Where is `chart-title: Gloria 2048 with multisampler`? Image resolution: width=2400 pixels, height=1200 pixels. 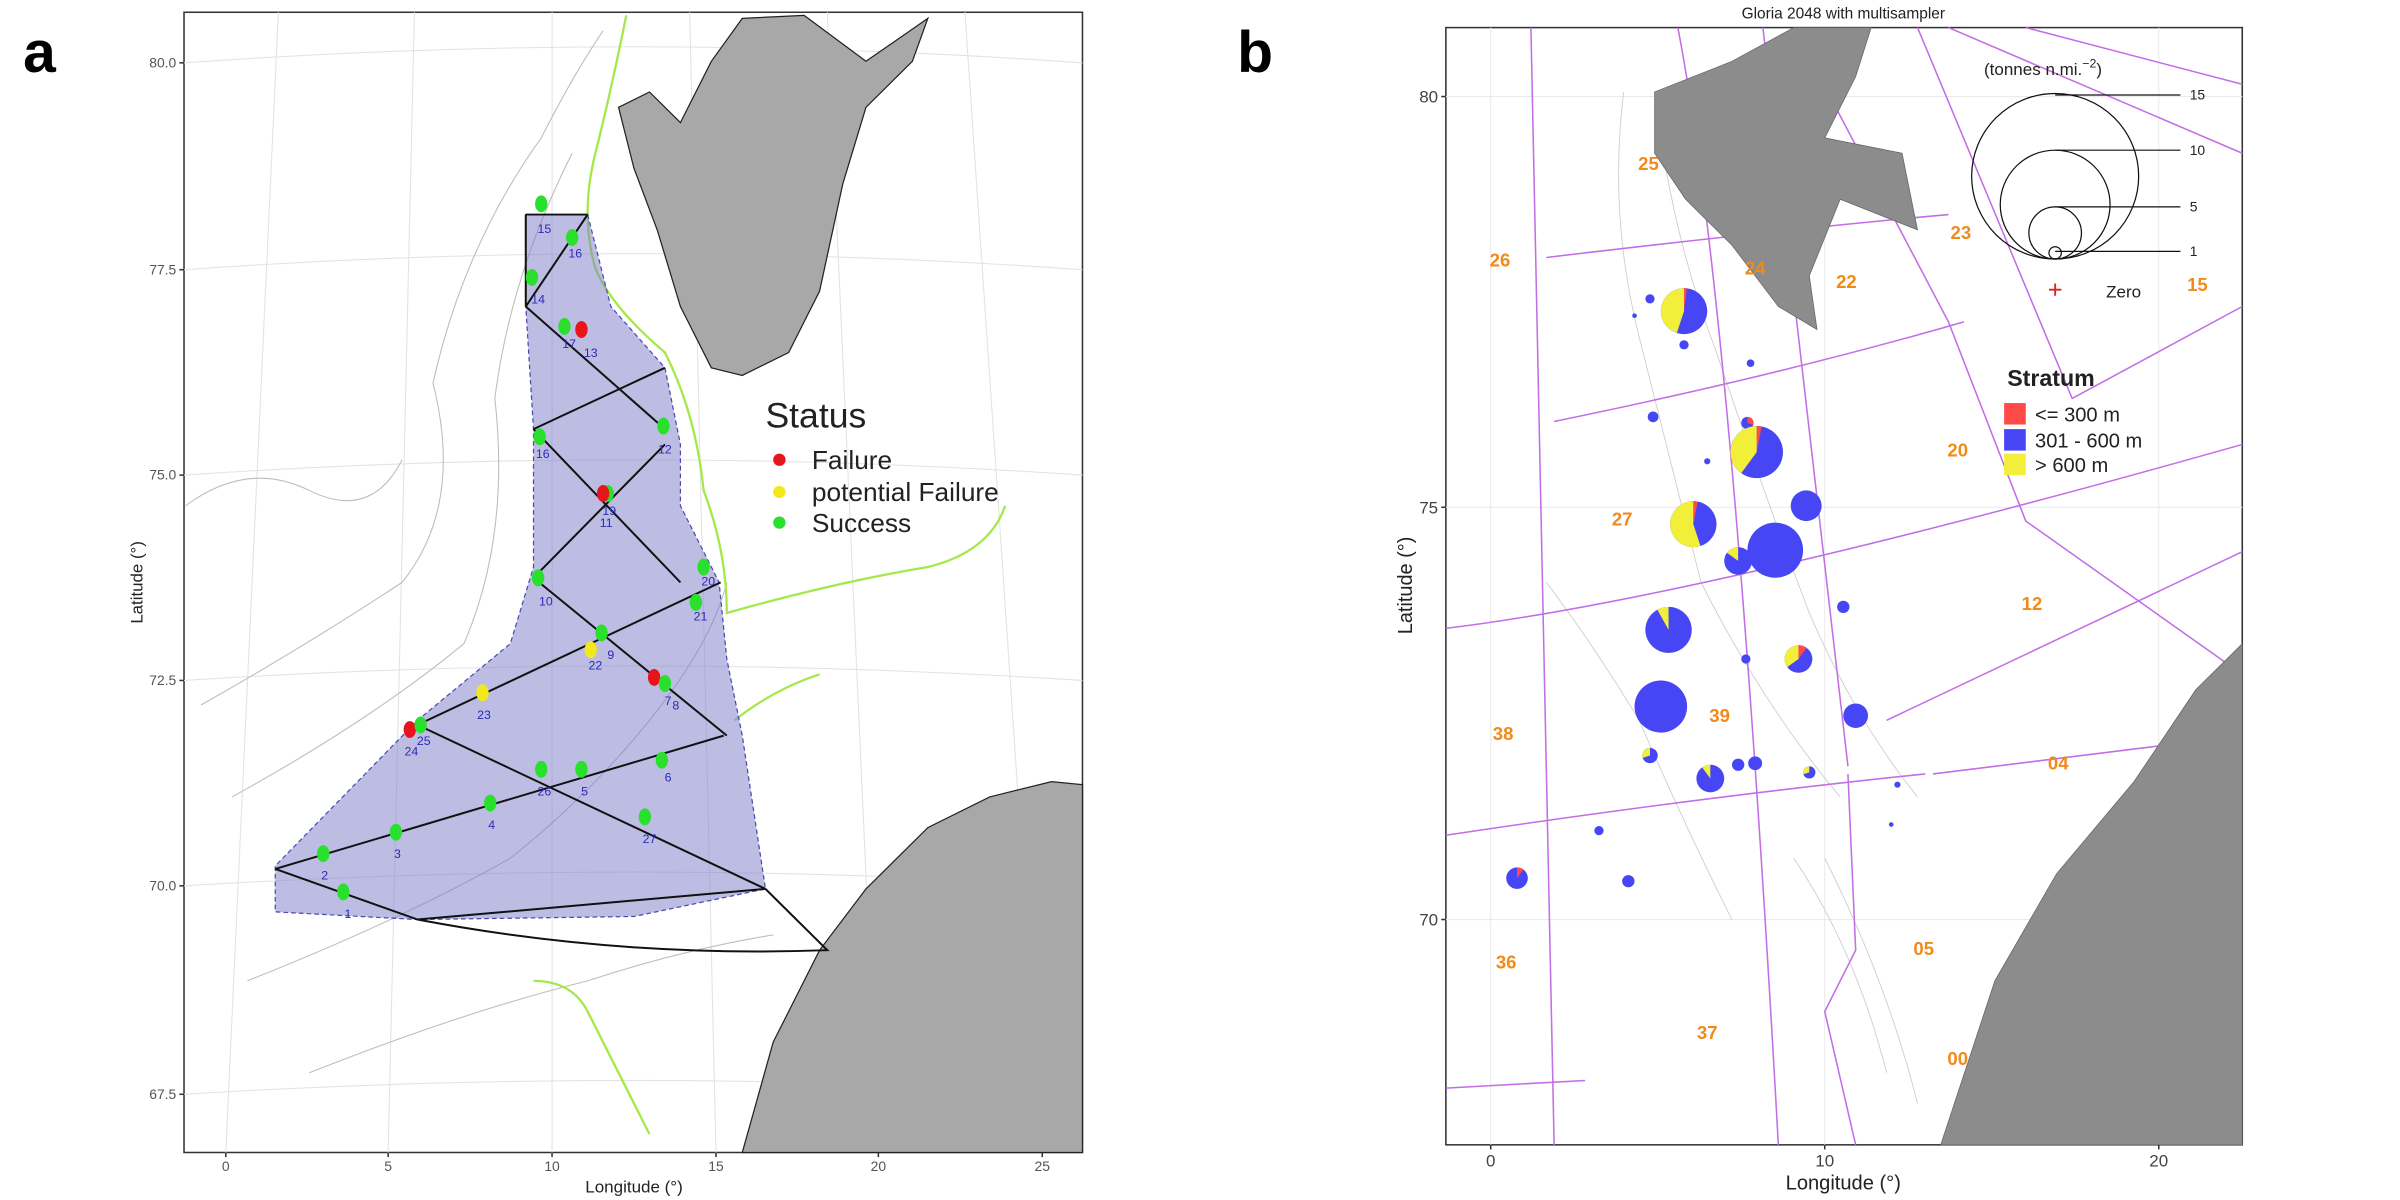
chart-title: Gloria 2048 with multisampler is located at coordinates (1843, 13).